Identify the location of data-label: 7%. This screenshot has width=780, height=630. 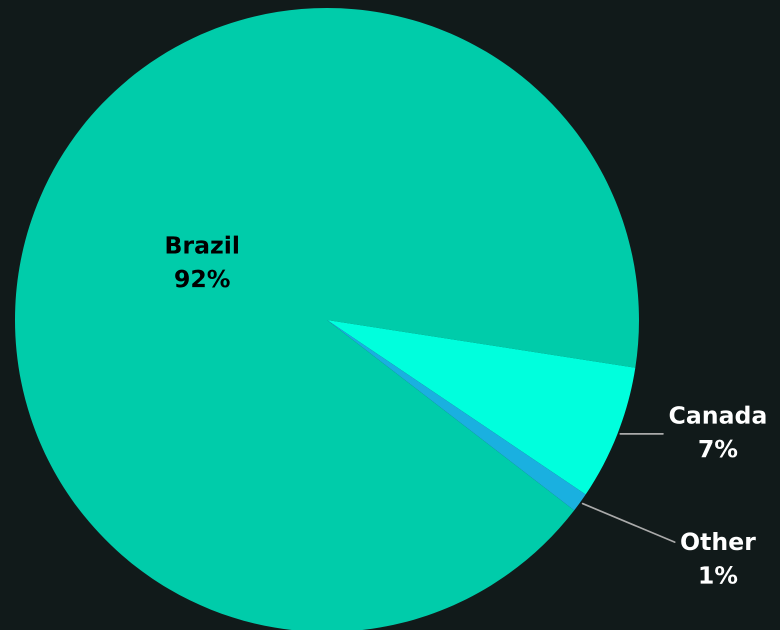
(718, 449).